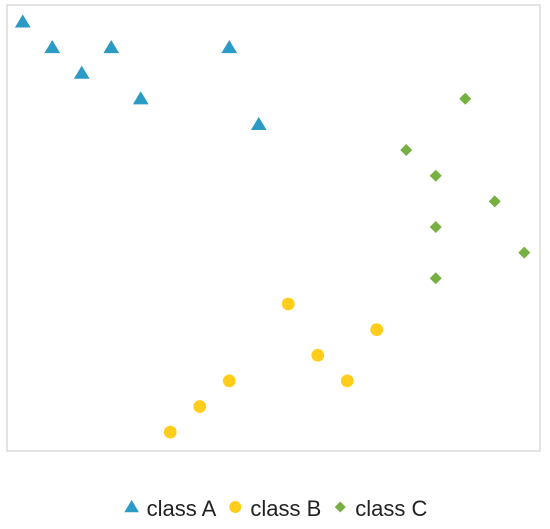 This screenshot has width=550, height=529. Describe the element at coordinates (182, 508) in the screenshot. I see `legend-label-class-A: class A` at that location.